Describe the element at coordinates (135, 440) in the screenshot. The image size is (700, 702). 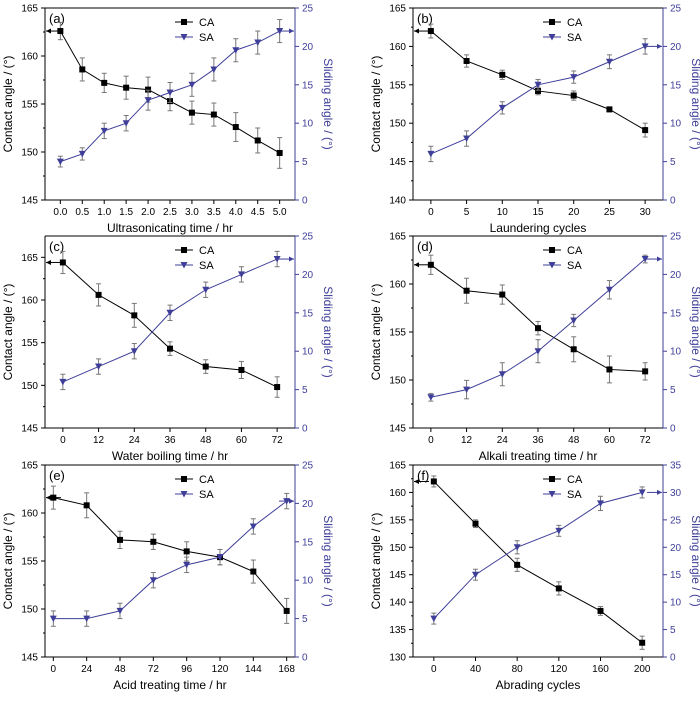
I see `x-tick-label: 24` at that location.